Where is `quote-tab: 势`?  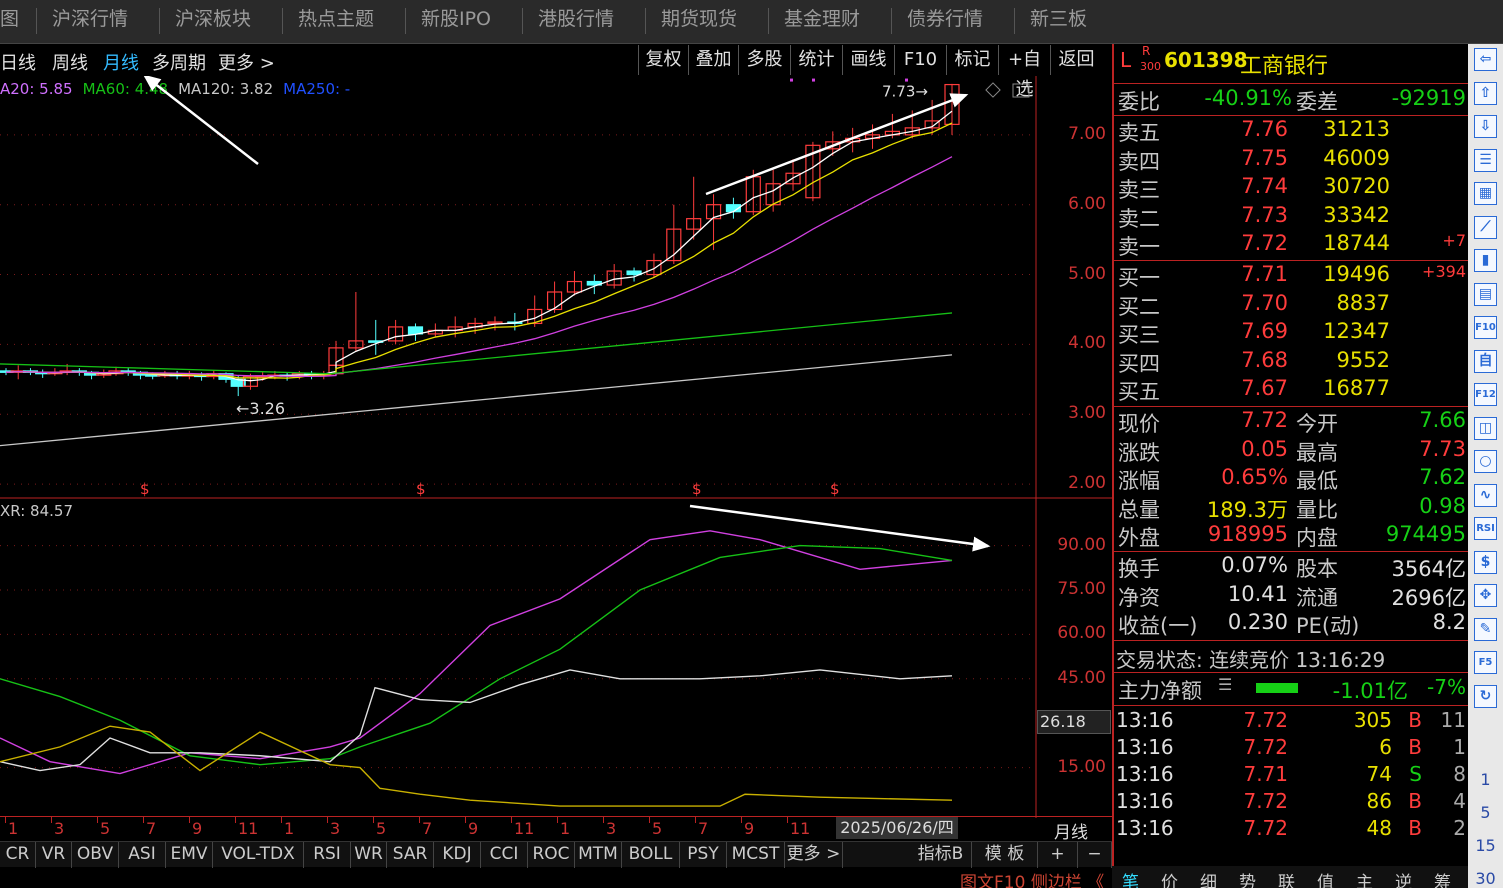
quote-tab: 势 is located at coordinates (1247, 880).